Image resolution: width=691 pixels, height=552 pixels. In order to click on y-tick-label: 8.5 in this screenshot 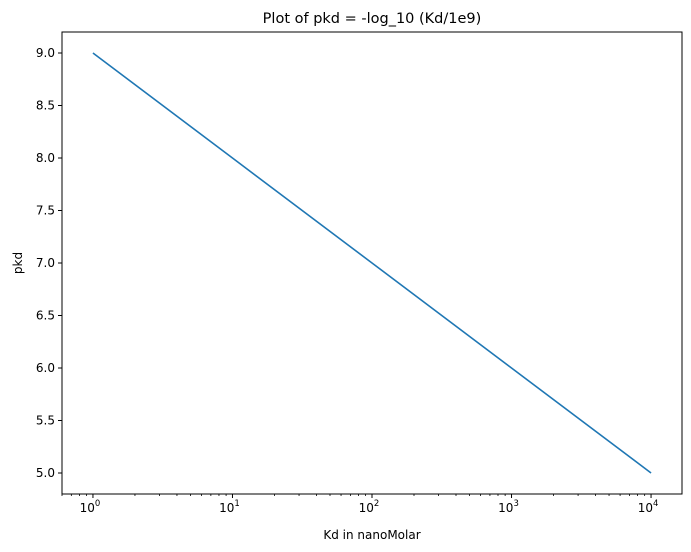, I will do `click(45, 106)`.